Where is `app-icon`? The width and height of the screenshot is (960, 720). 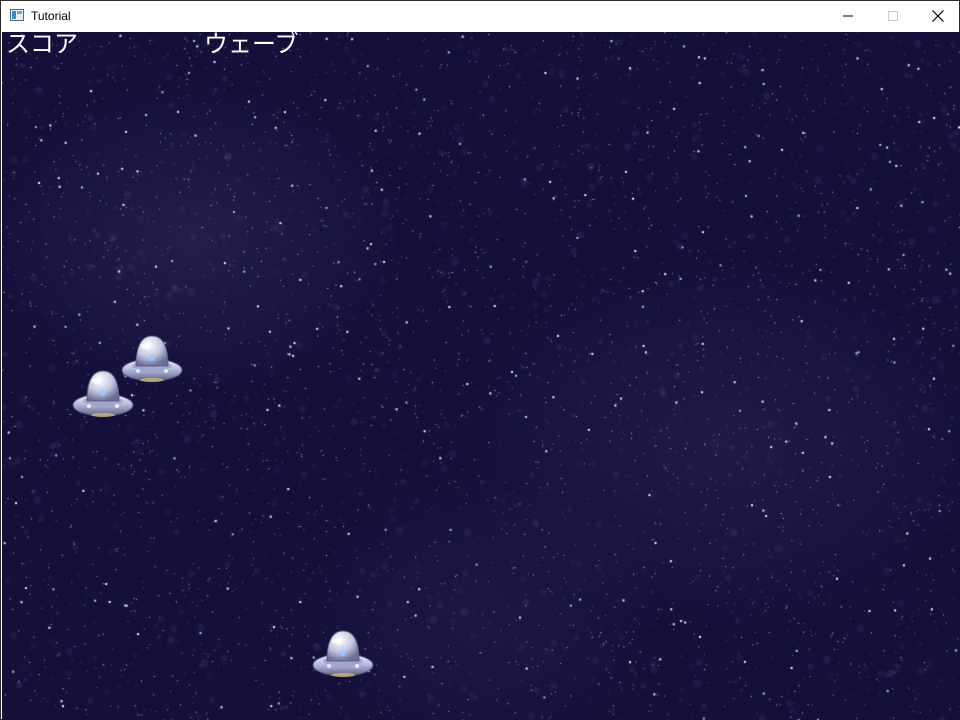
app-icon is located at coordinates (17, 15).